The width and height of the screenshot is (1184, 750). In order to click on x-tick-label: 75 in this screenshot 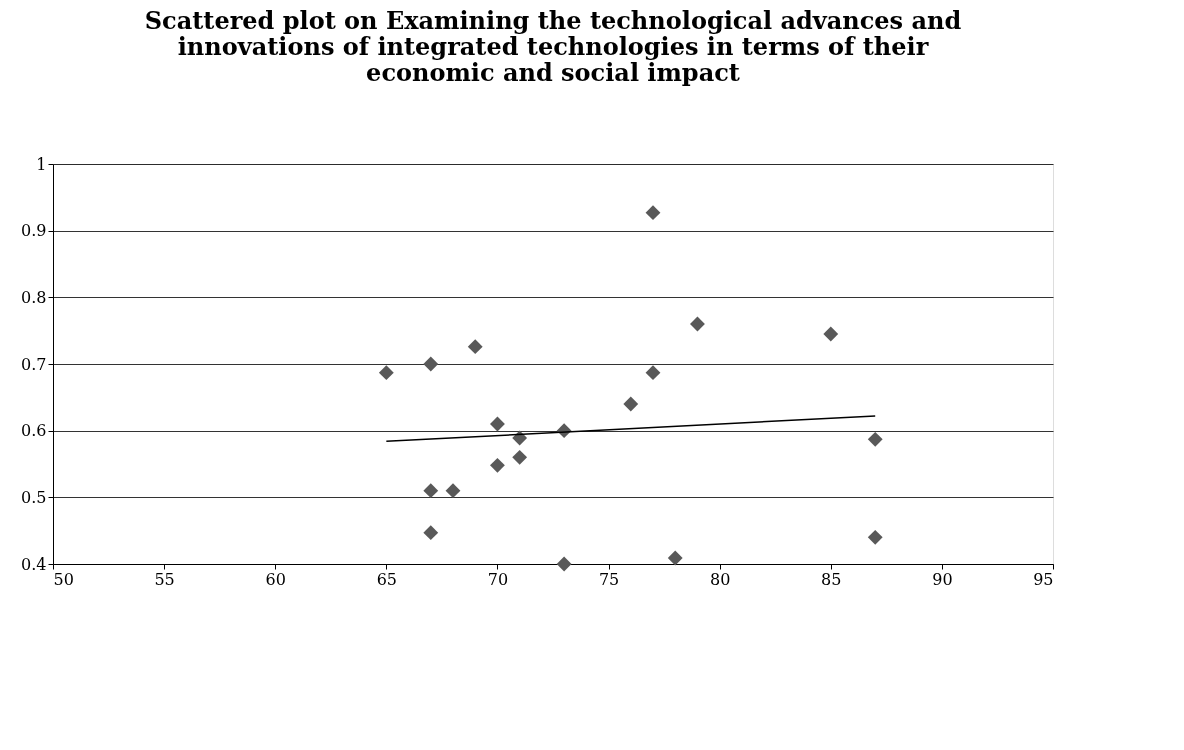, I will do `click(609, 579)`.